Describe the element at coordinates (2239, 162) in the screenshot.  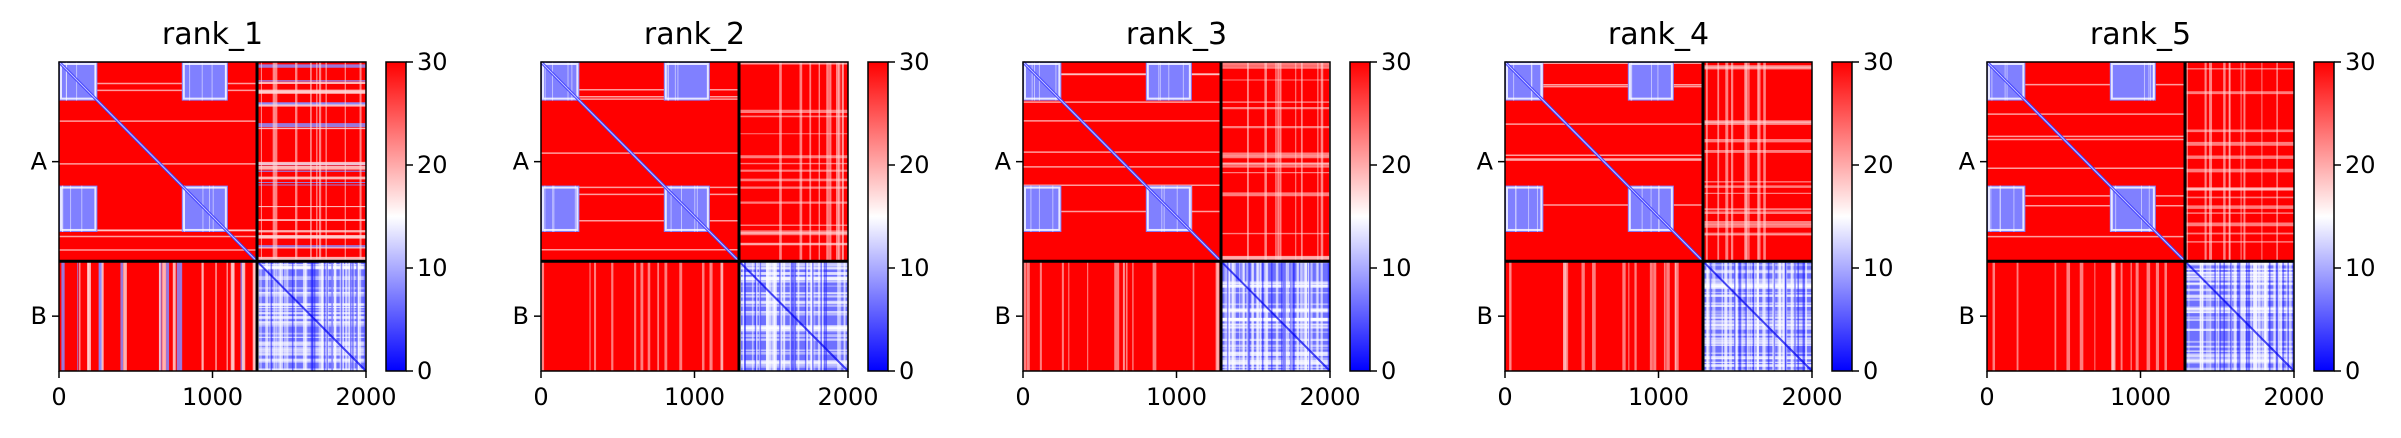
I see `block-A-B` at that location.